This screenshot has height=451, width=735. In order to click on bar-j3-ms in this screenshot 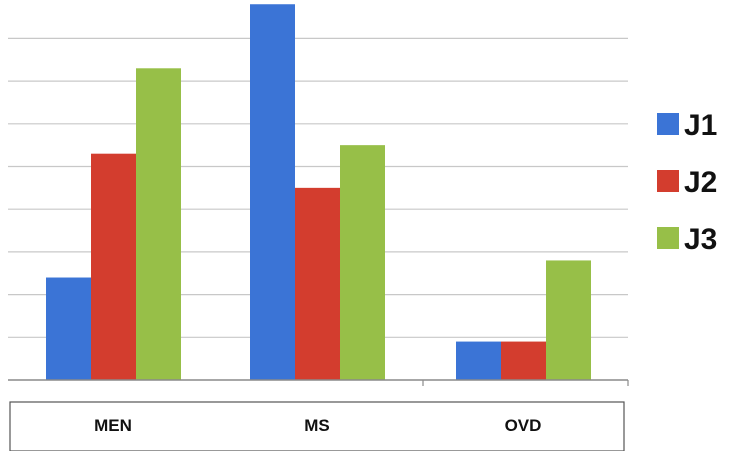, I will do `click(362, 262)`.